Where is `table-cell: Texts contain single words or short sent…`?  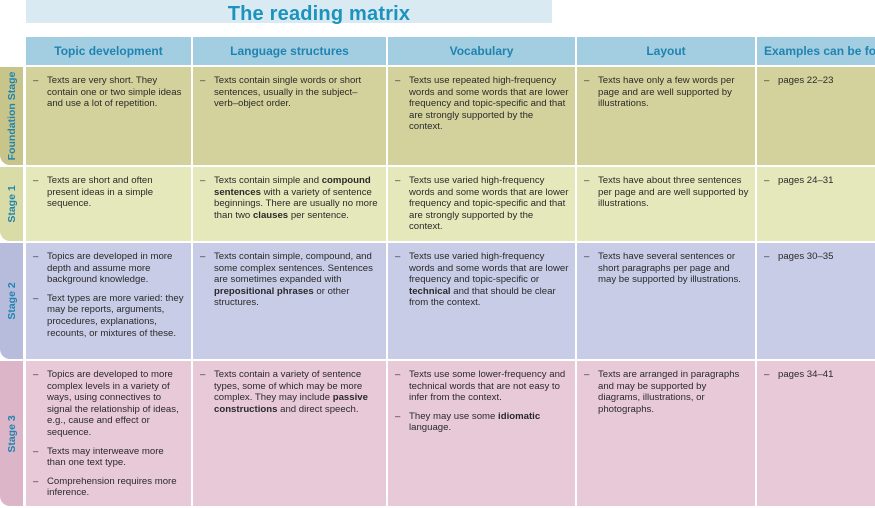
table-cell: Texts contain single words or short sent… is located at coordinates (289, 116).